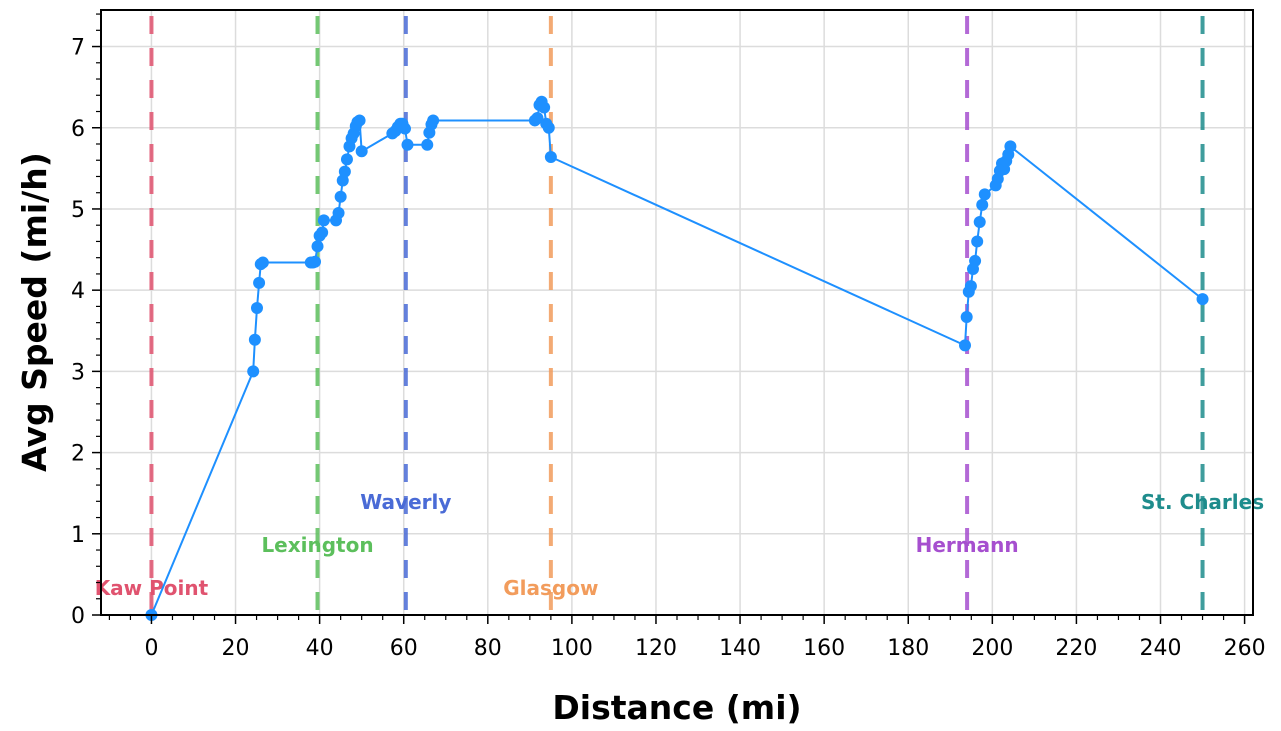 The image size is (1281, 731). I want to click on x-tick-label: 180, so click(908, 648).